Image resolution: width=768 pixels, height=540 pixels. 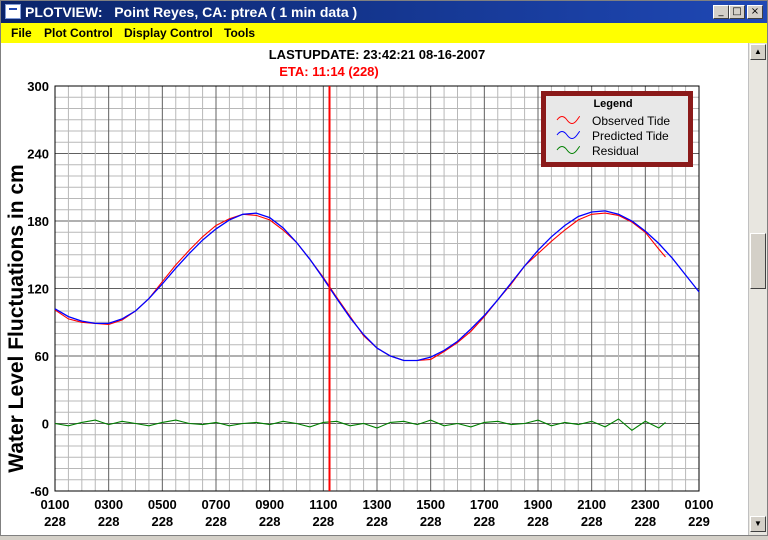 What do you see at coordinates (168, 33) in the screenshot?
I see `menu-display-control: Display Control` at bounding box center [168, 33].